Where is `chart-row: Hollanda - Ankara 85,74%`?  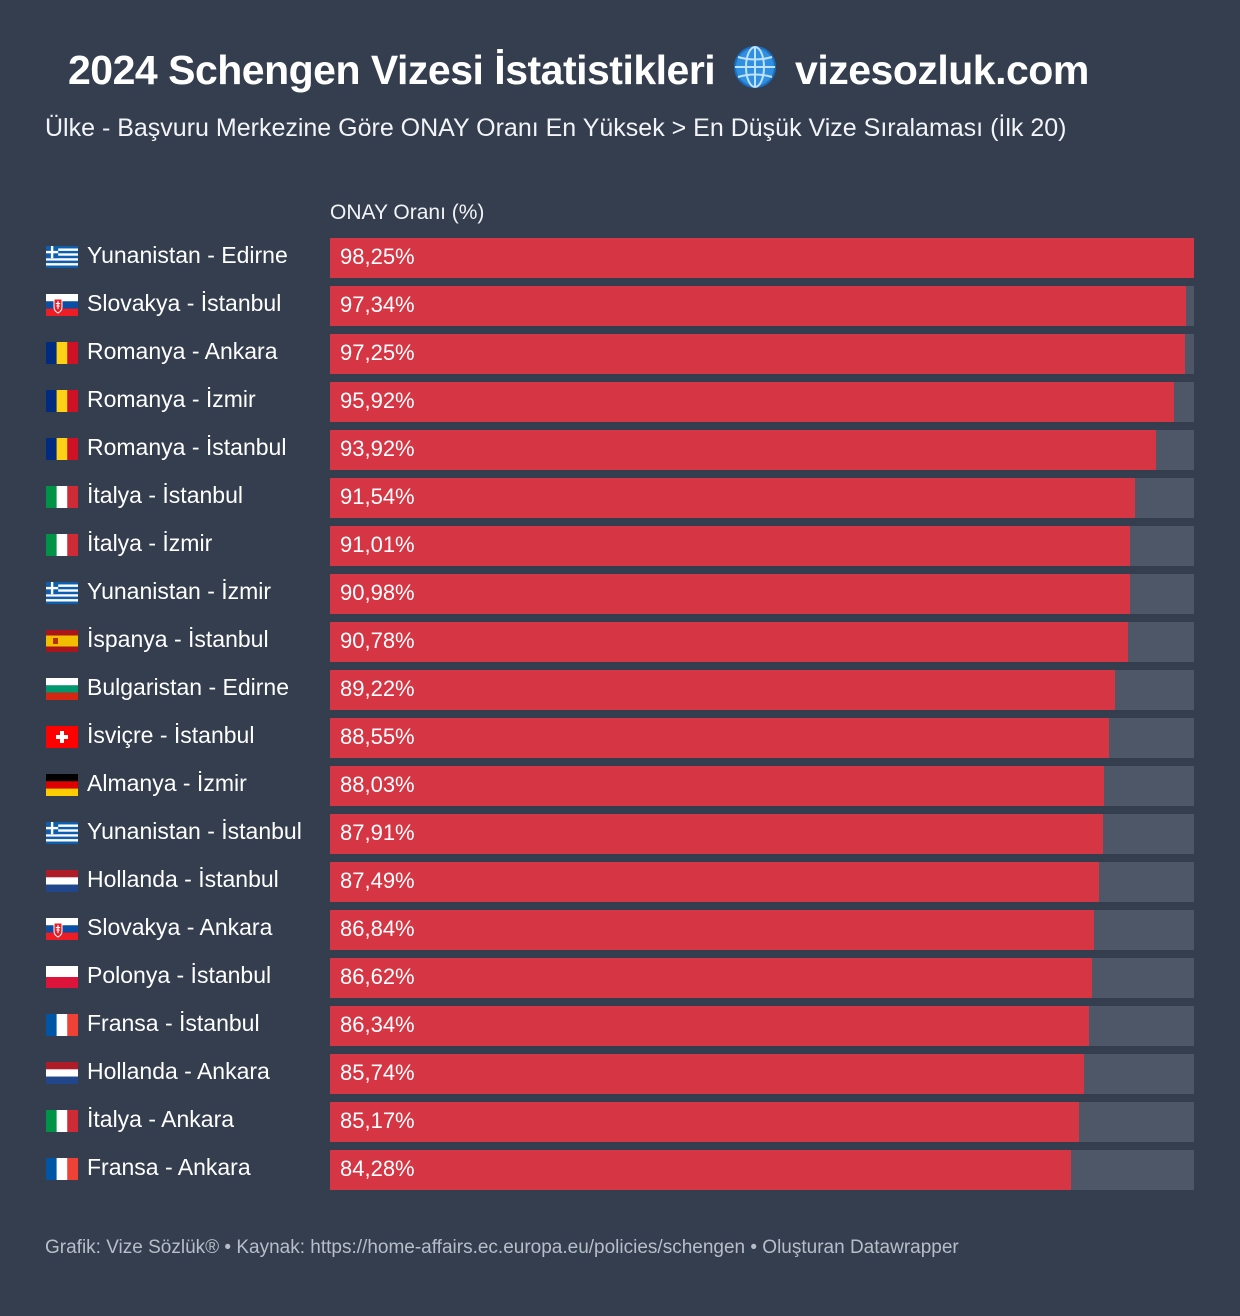 chart-row: Hollanda - Ankara 85,74% is located at coordinates (620, 1074).